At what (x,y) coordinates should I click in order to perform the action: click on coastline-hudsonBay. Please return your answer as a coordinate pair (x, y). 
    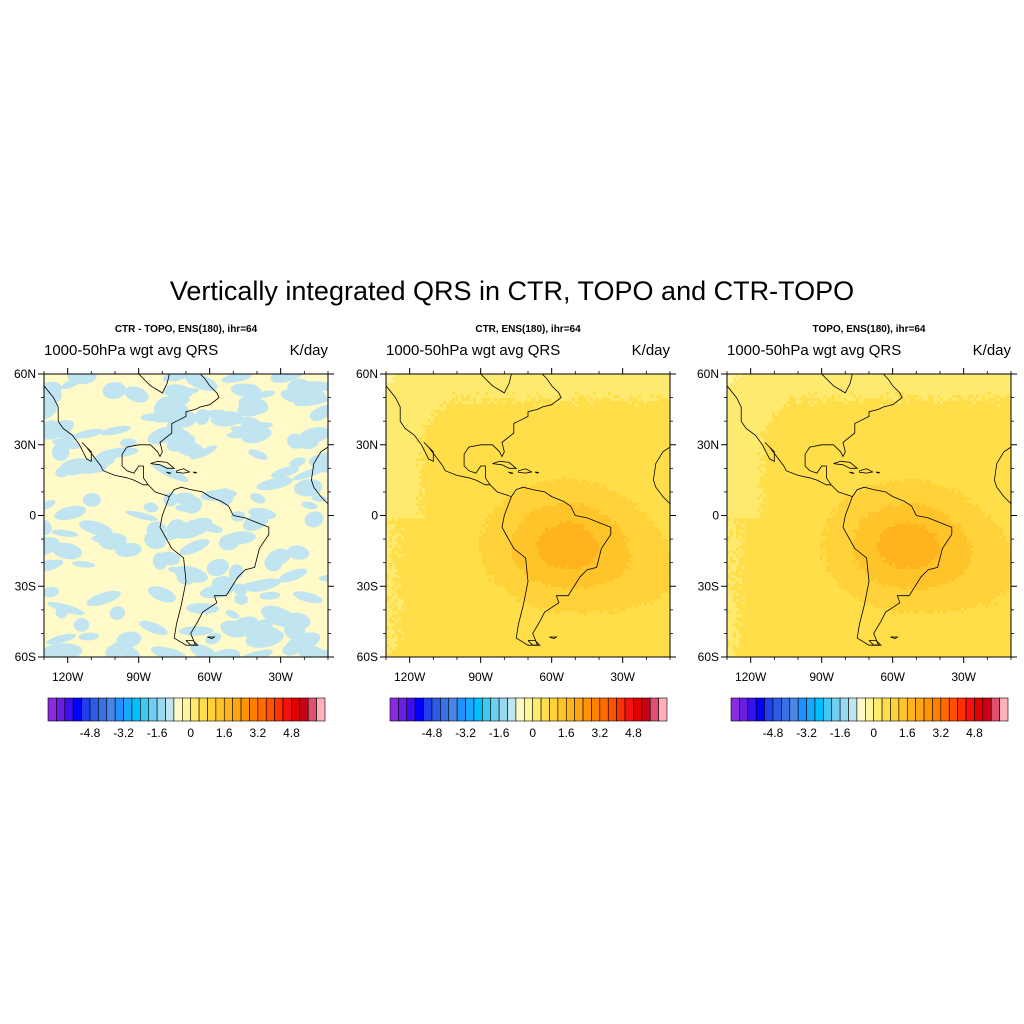
    Looking at the image, I should click on (154, 384).